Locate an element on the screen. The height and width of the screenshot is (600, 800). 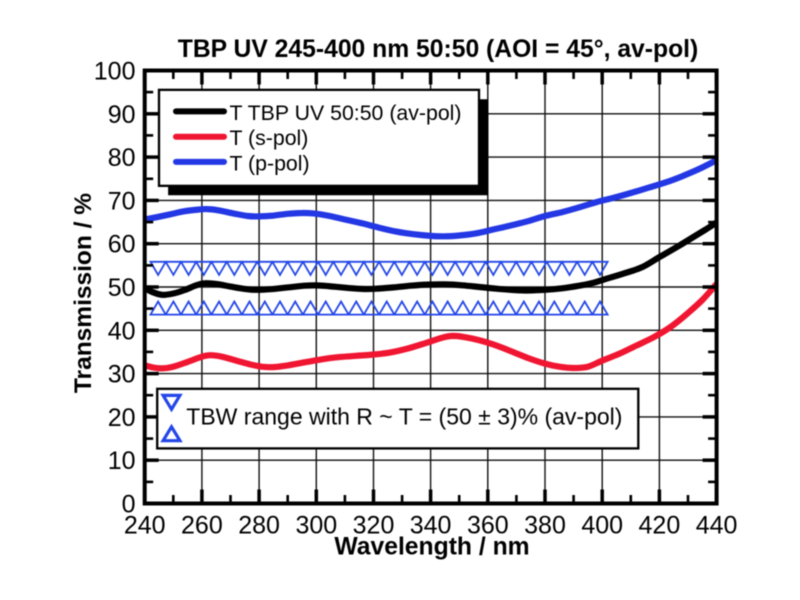
svg-text: 260 is located at coordinates (202, 526).